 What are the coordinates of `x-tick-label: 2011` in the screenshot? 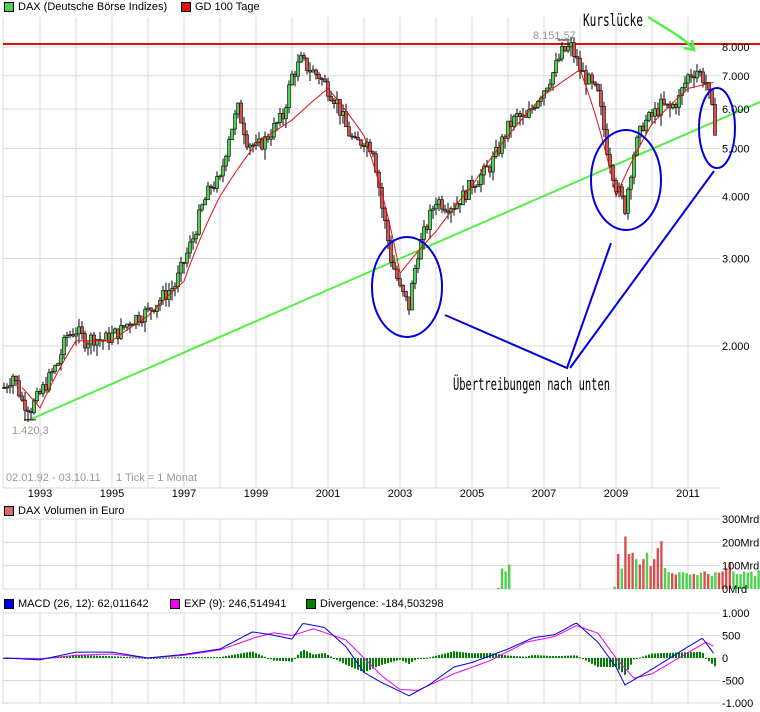 It's located at (688, 494).